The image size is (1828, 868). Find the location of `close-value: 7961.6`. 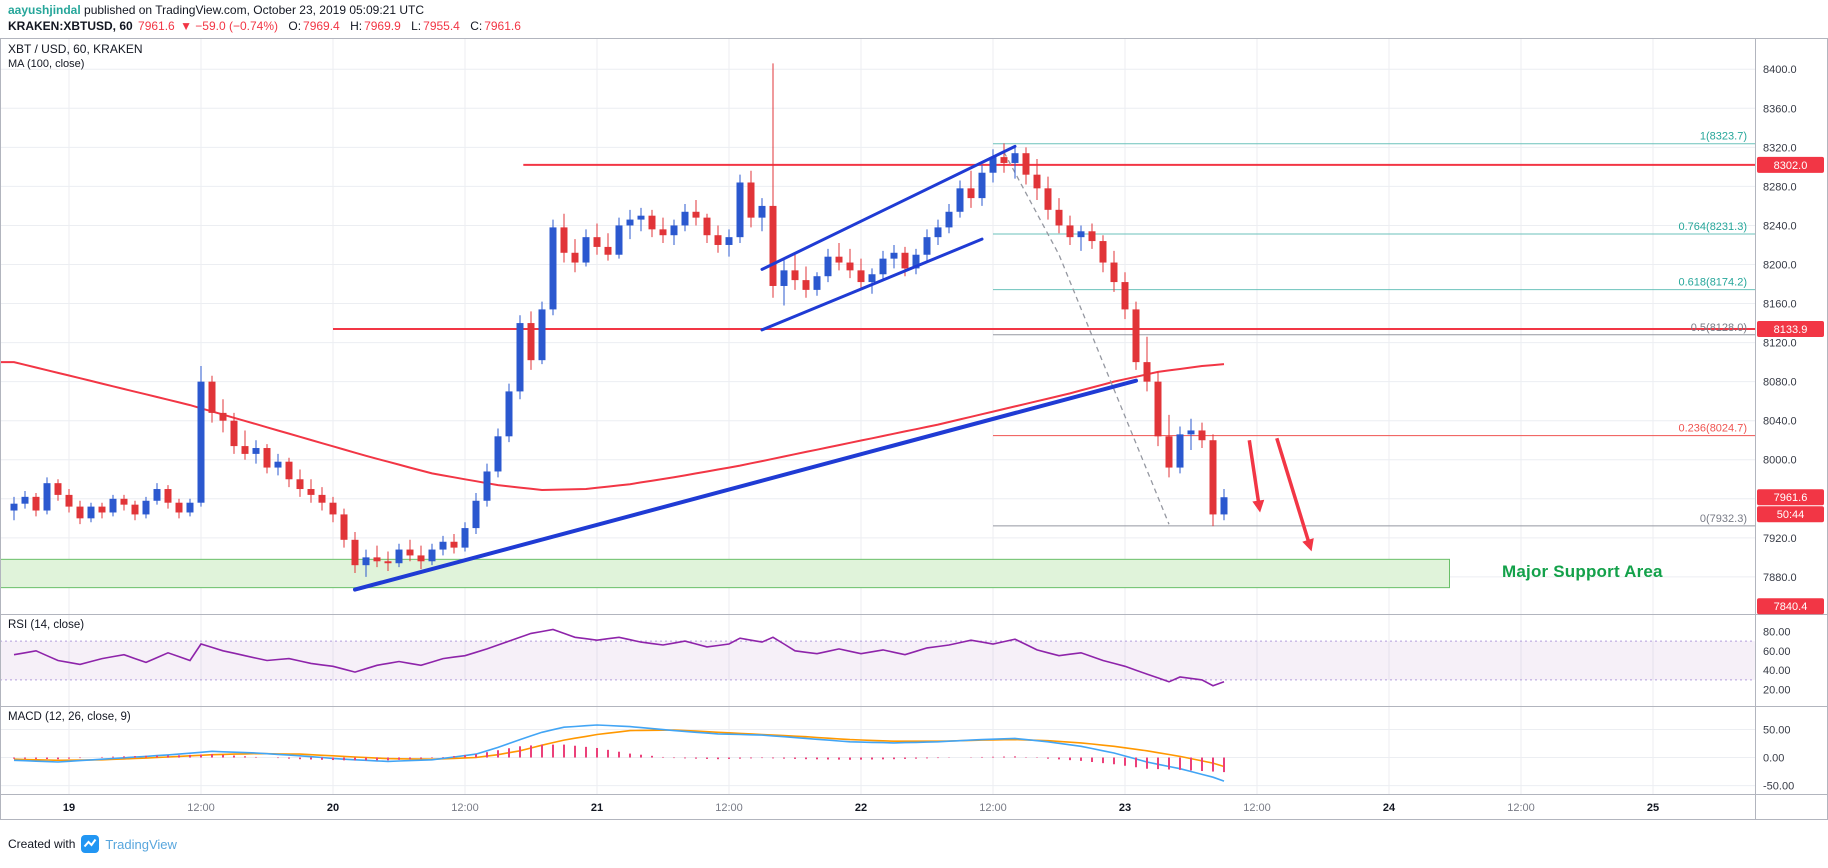

close-value: 7961.6 is located at coordinates (502, 26).